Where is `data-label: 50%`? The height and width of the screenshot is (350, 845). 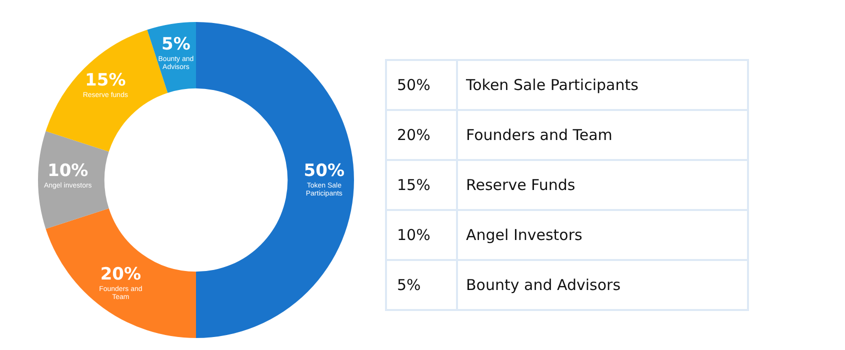
data-label: 50% is located at coordinates (324, 170).